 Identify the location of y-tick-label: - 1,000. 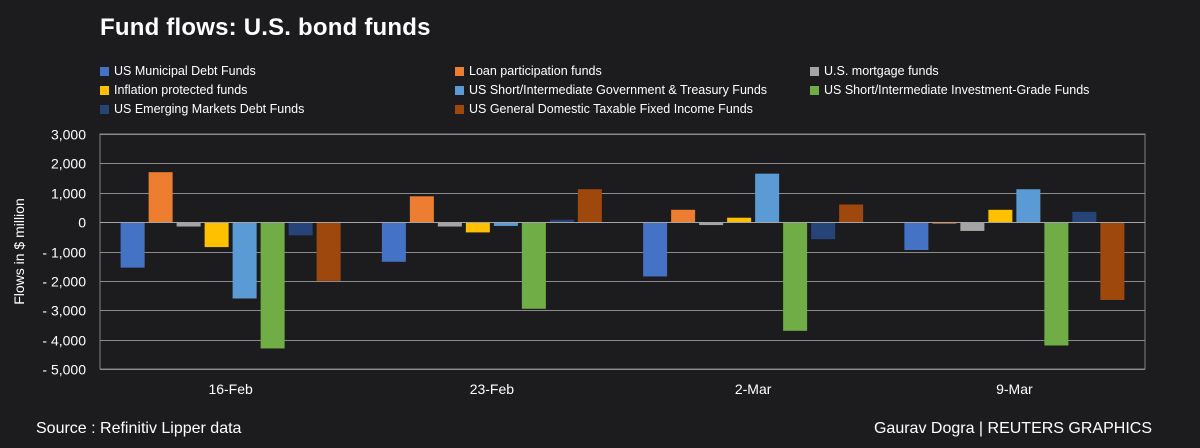
(64, 253).